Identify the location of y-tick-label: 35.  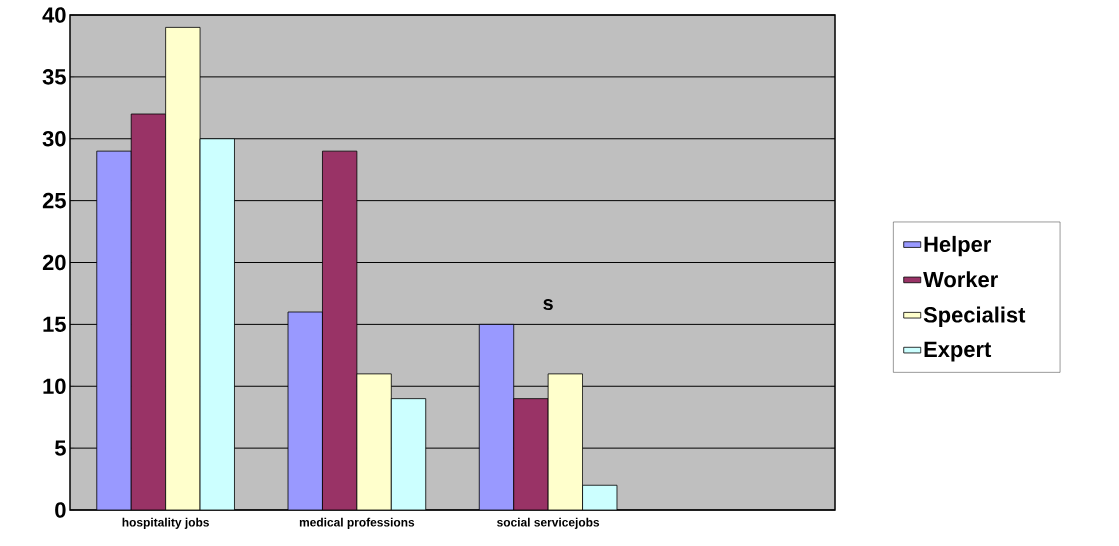
(54, 77).